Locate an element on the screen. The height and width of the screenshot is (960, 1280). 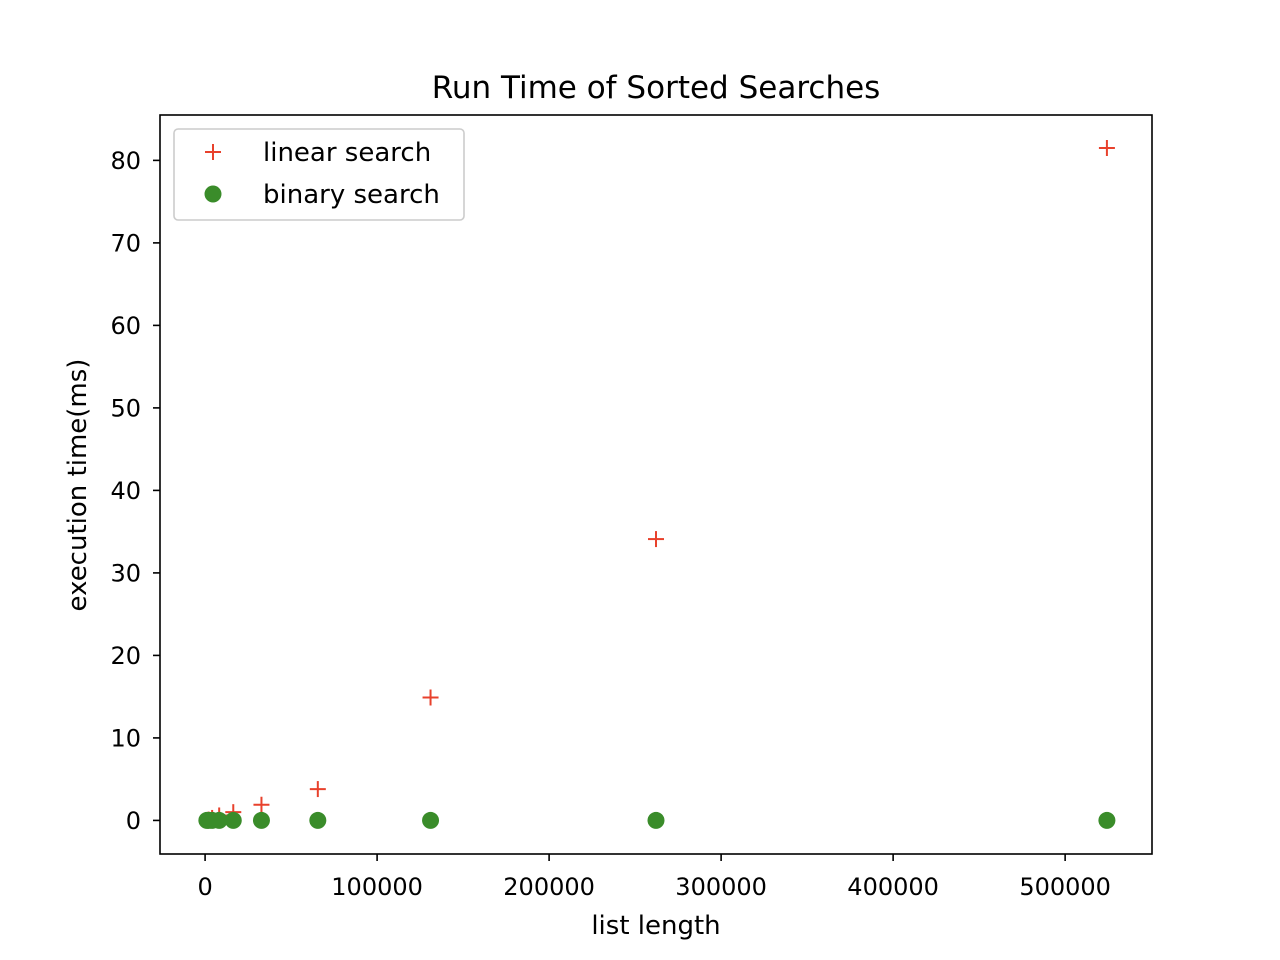
y-tick-label: 30 is located at coordinates (125, 573).